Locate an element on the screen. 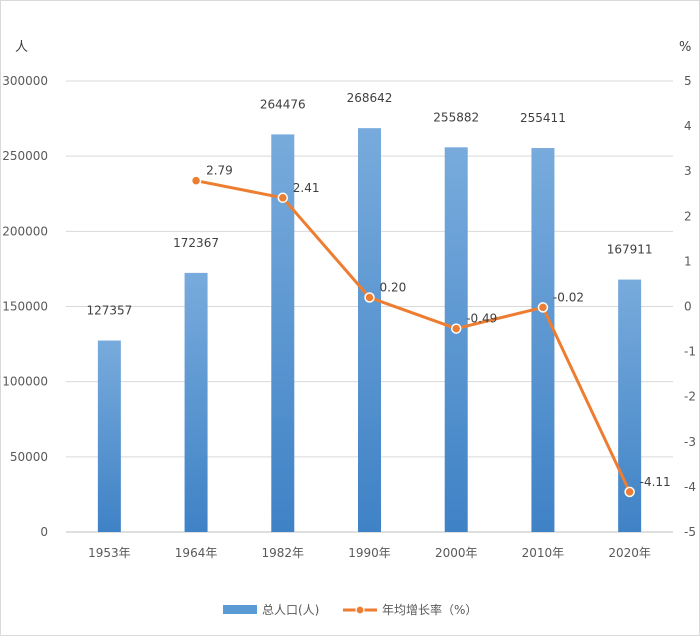  right-tick-label: 4 is located at coordinates (688, 126).